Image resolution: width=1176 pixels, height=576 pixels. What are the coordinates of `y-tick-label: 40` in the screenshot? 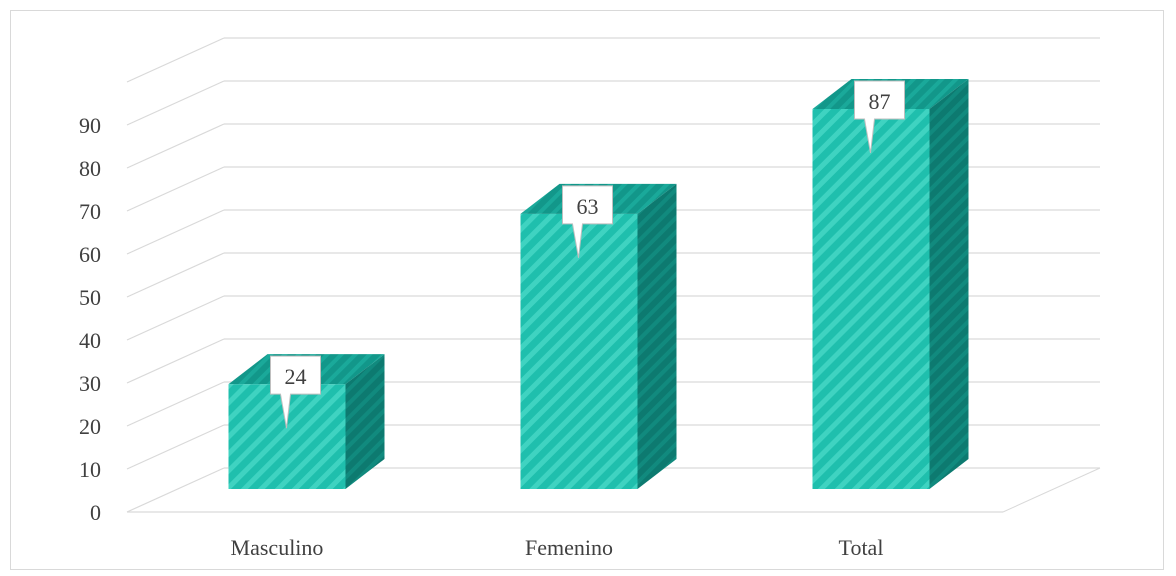 It's located at (90, 340).